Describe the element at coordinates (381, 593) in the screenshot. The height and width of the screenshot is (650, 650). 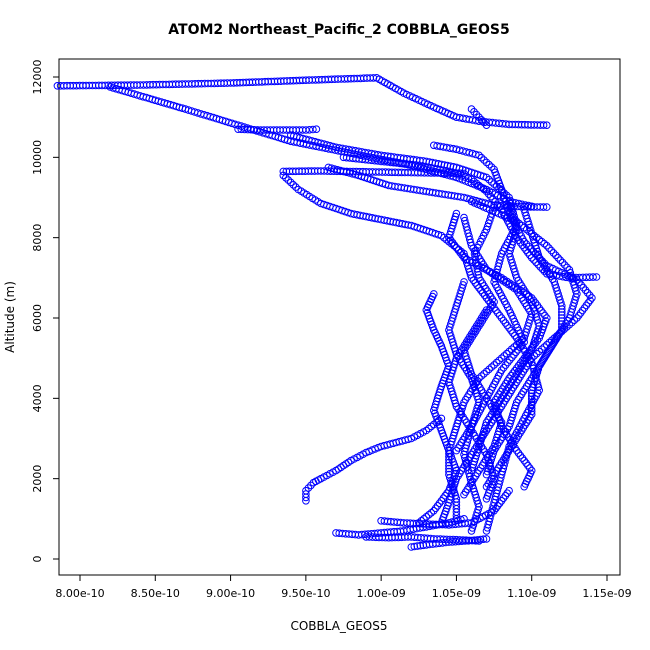
I see `x-tick-label: 1.00e-09` at that location.